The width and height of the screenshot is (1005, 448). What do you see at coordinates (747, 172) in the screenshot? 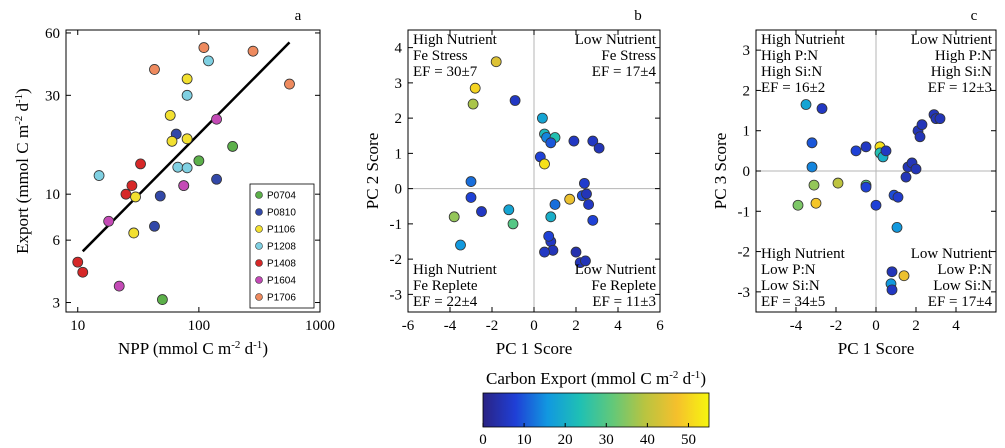
I see `y-tick-label: 0` at bounding box center [747, 172].